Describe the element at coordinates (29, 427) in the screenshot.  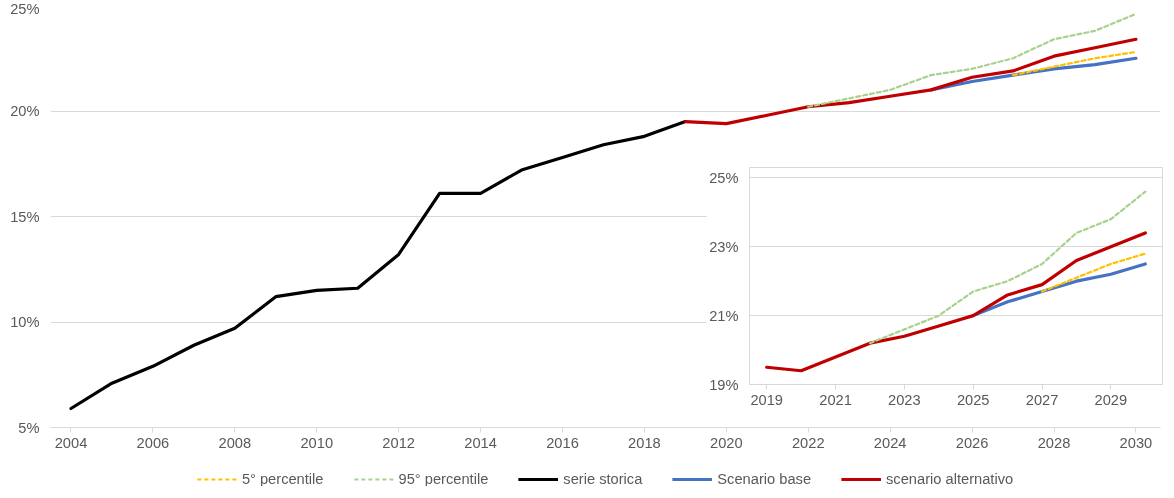
I see `y-tick-label: 5%` at that location.